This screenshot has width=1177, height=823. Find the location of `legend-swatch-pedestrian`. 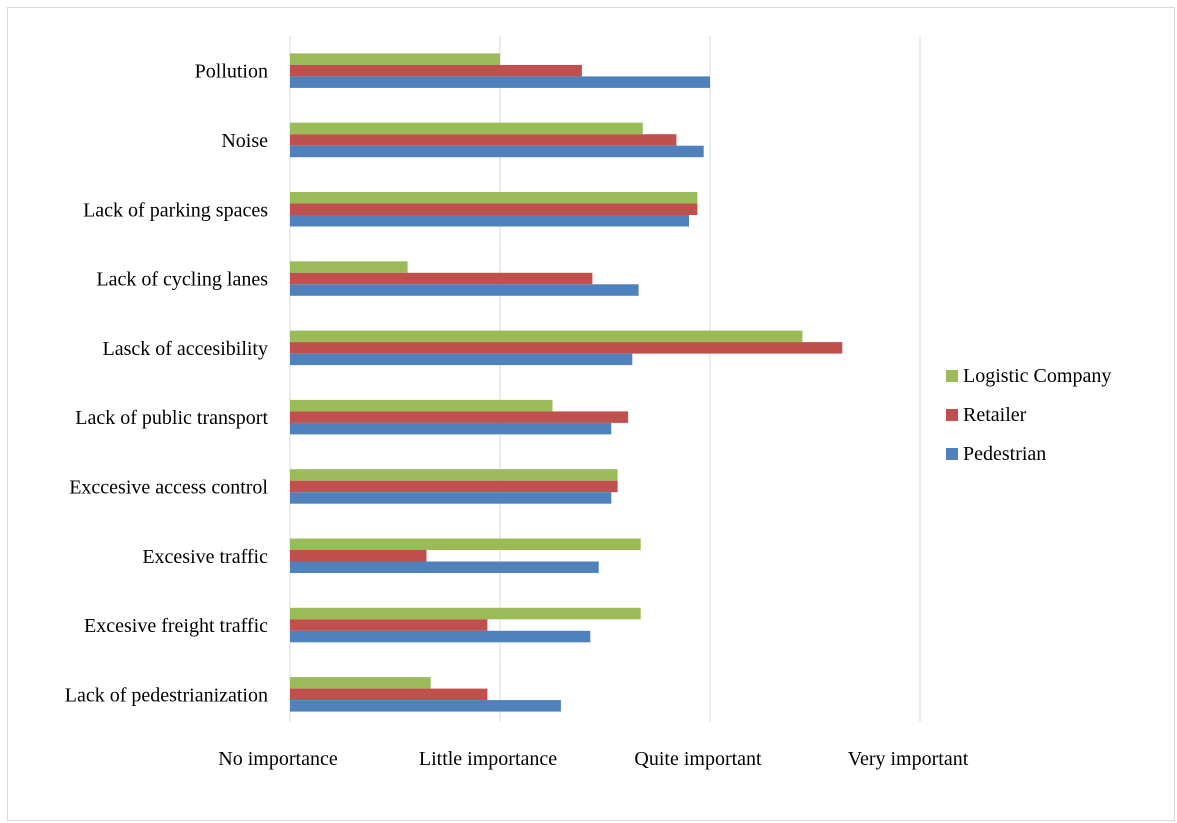

legend-swatch-pedestrian is located at coordinates (952, 454).